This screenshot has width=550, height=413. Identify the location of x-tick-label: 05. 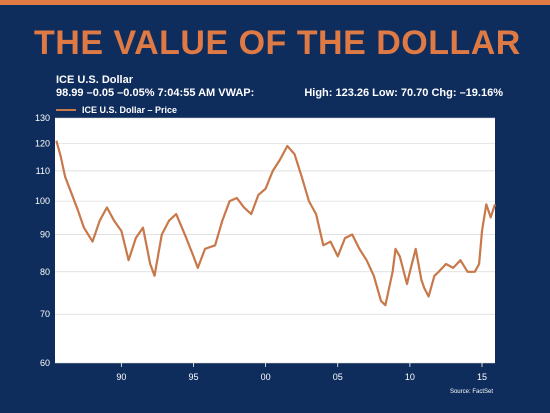
(338, 377).